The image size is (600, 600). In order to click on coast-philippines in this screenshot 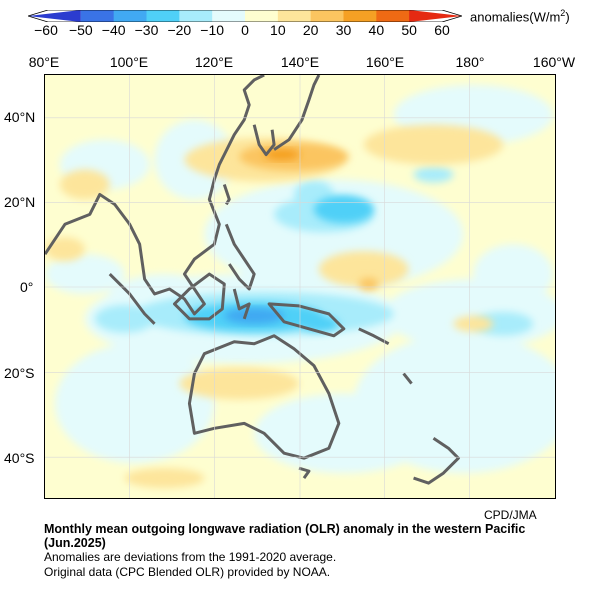, I will do `click(240, 257)`.